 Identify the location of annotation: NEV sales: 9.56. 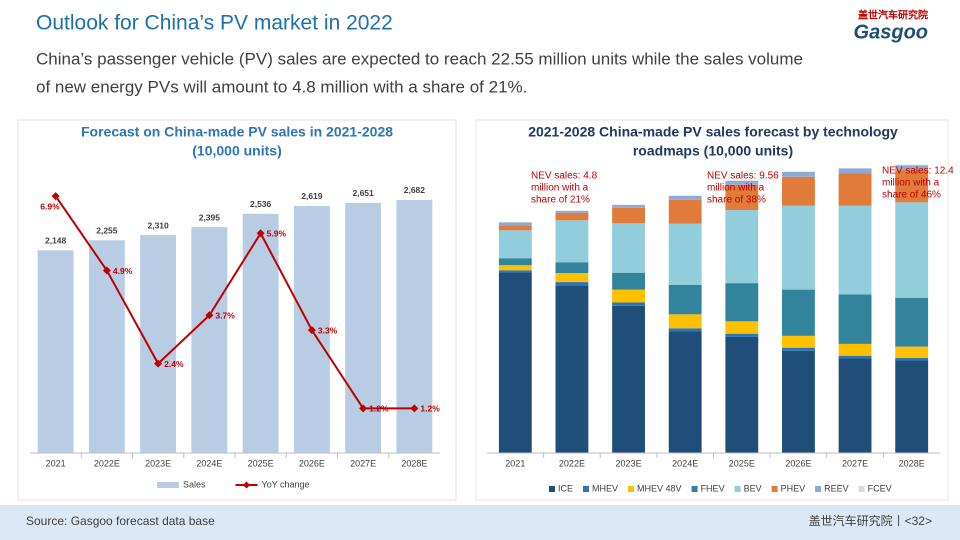
(743, 176).